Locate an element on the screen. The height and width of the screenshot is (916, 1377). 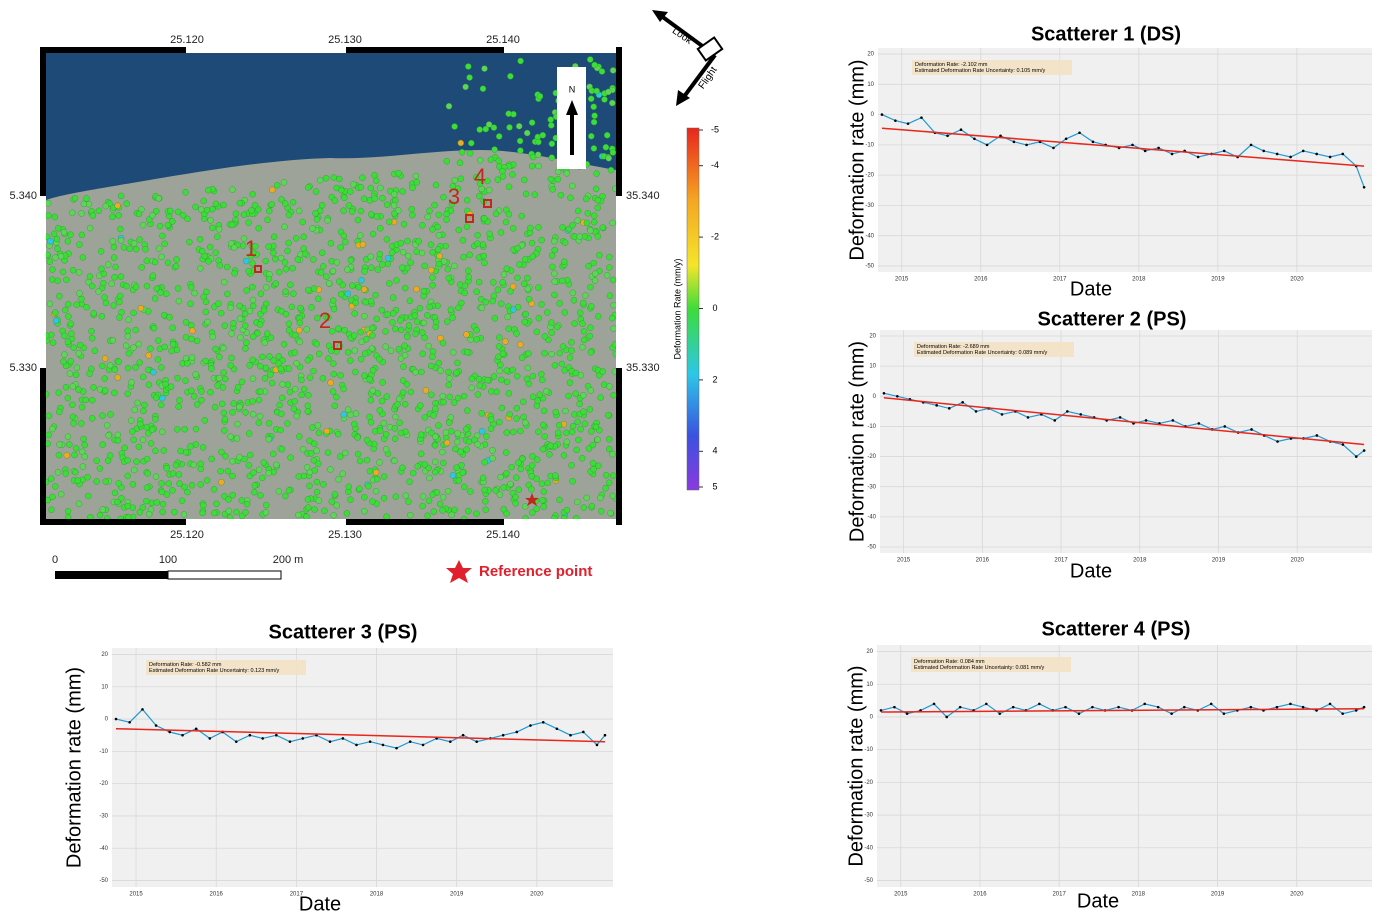
y-tick-label: 0 is located at coordinates (872, 718).